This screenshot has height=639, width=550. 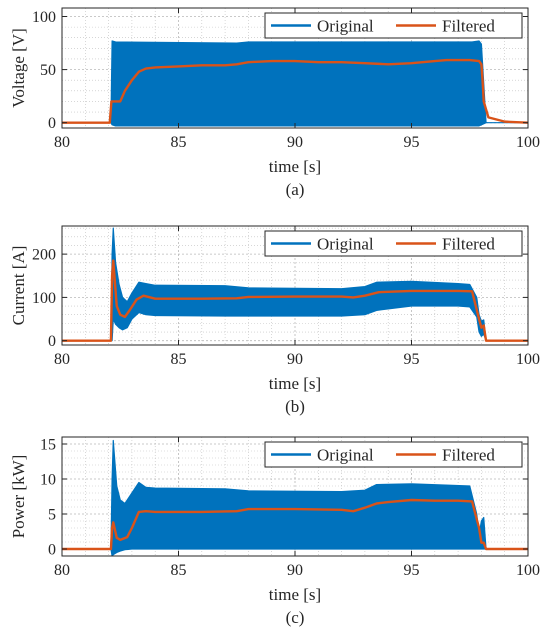 What do you see at coordinates (295, 406) in the screenshot?
I see `panel-caption: (b)` at bounding box center [295, 406].